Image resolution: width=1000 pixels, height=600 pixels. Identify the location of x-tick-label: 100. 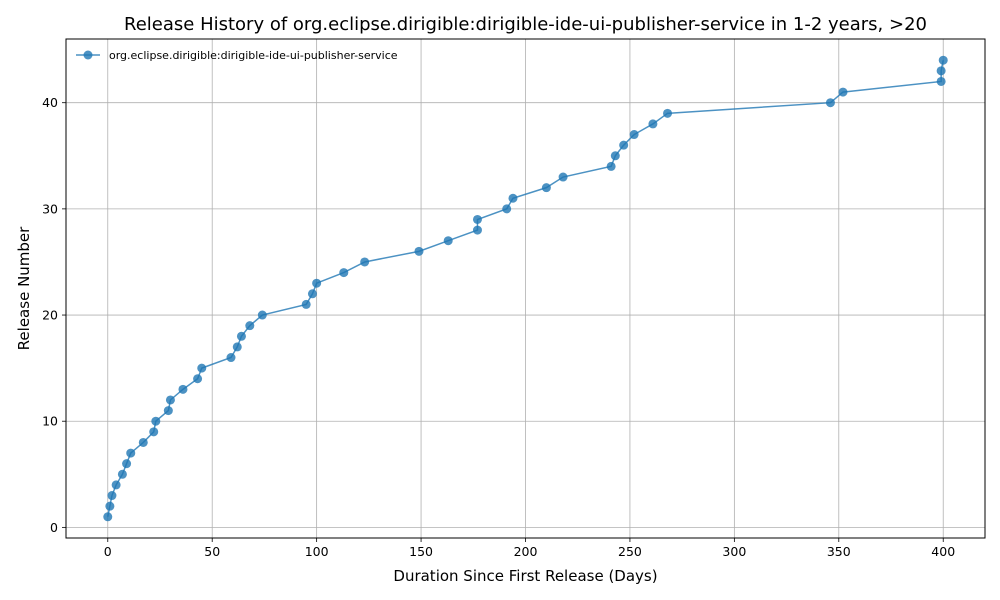
(317, 551).